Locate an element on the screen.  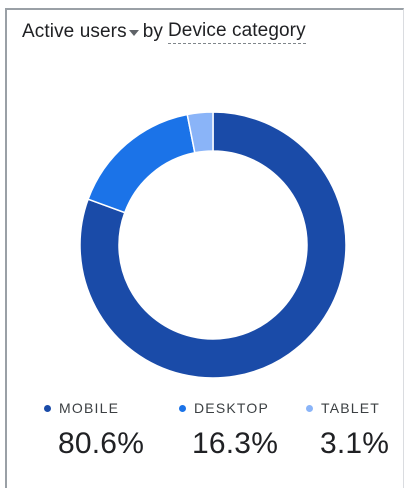
mobile-dot-icon is located at coordinates (47, 408).